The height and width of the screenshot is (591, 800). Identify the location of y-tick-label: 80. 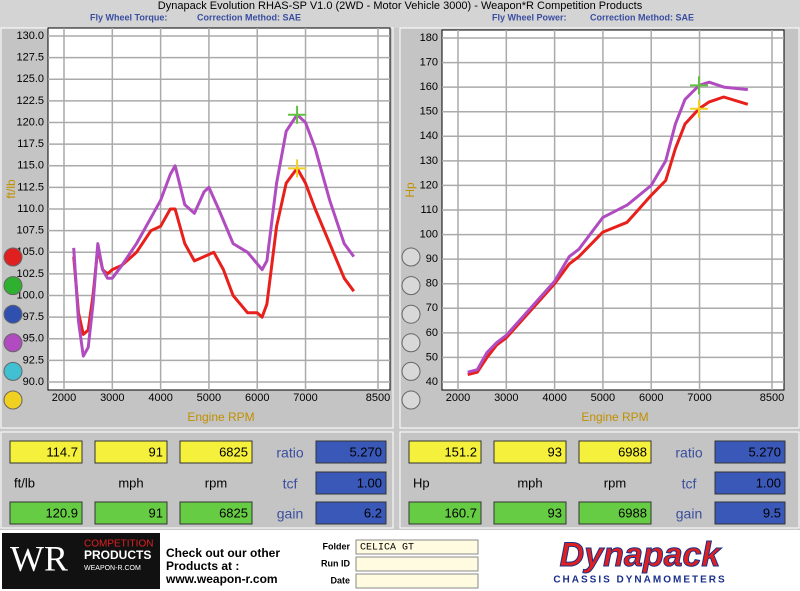
(432, 284).